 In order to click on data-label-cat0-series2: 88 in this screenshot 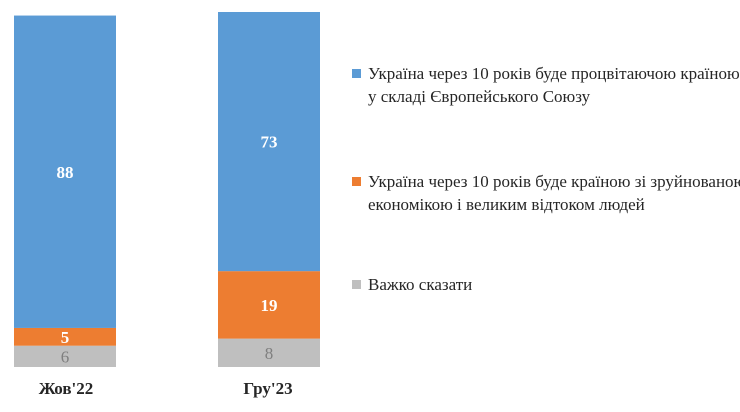, I will do `click(65, 172)`.